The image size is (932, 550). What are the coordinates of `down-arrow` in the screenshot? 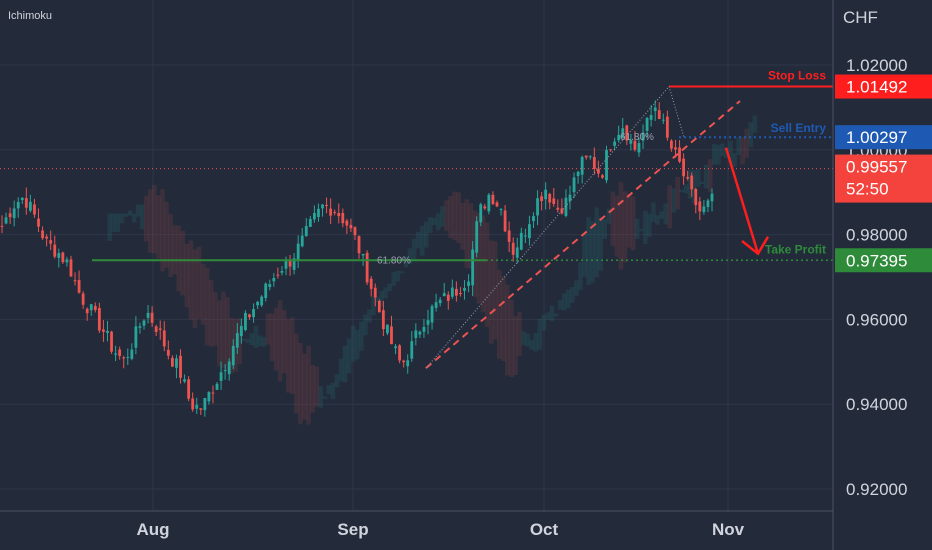 It's located at (742, 201).